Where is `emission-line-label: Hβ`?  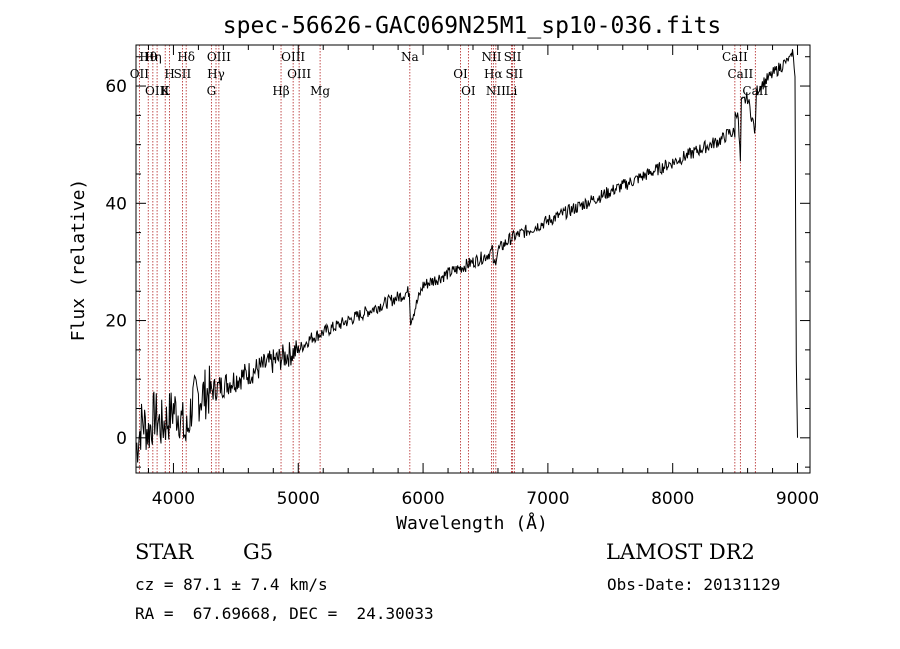
emission-line-label: Hβ is located at coordinates (280, 91).